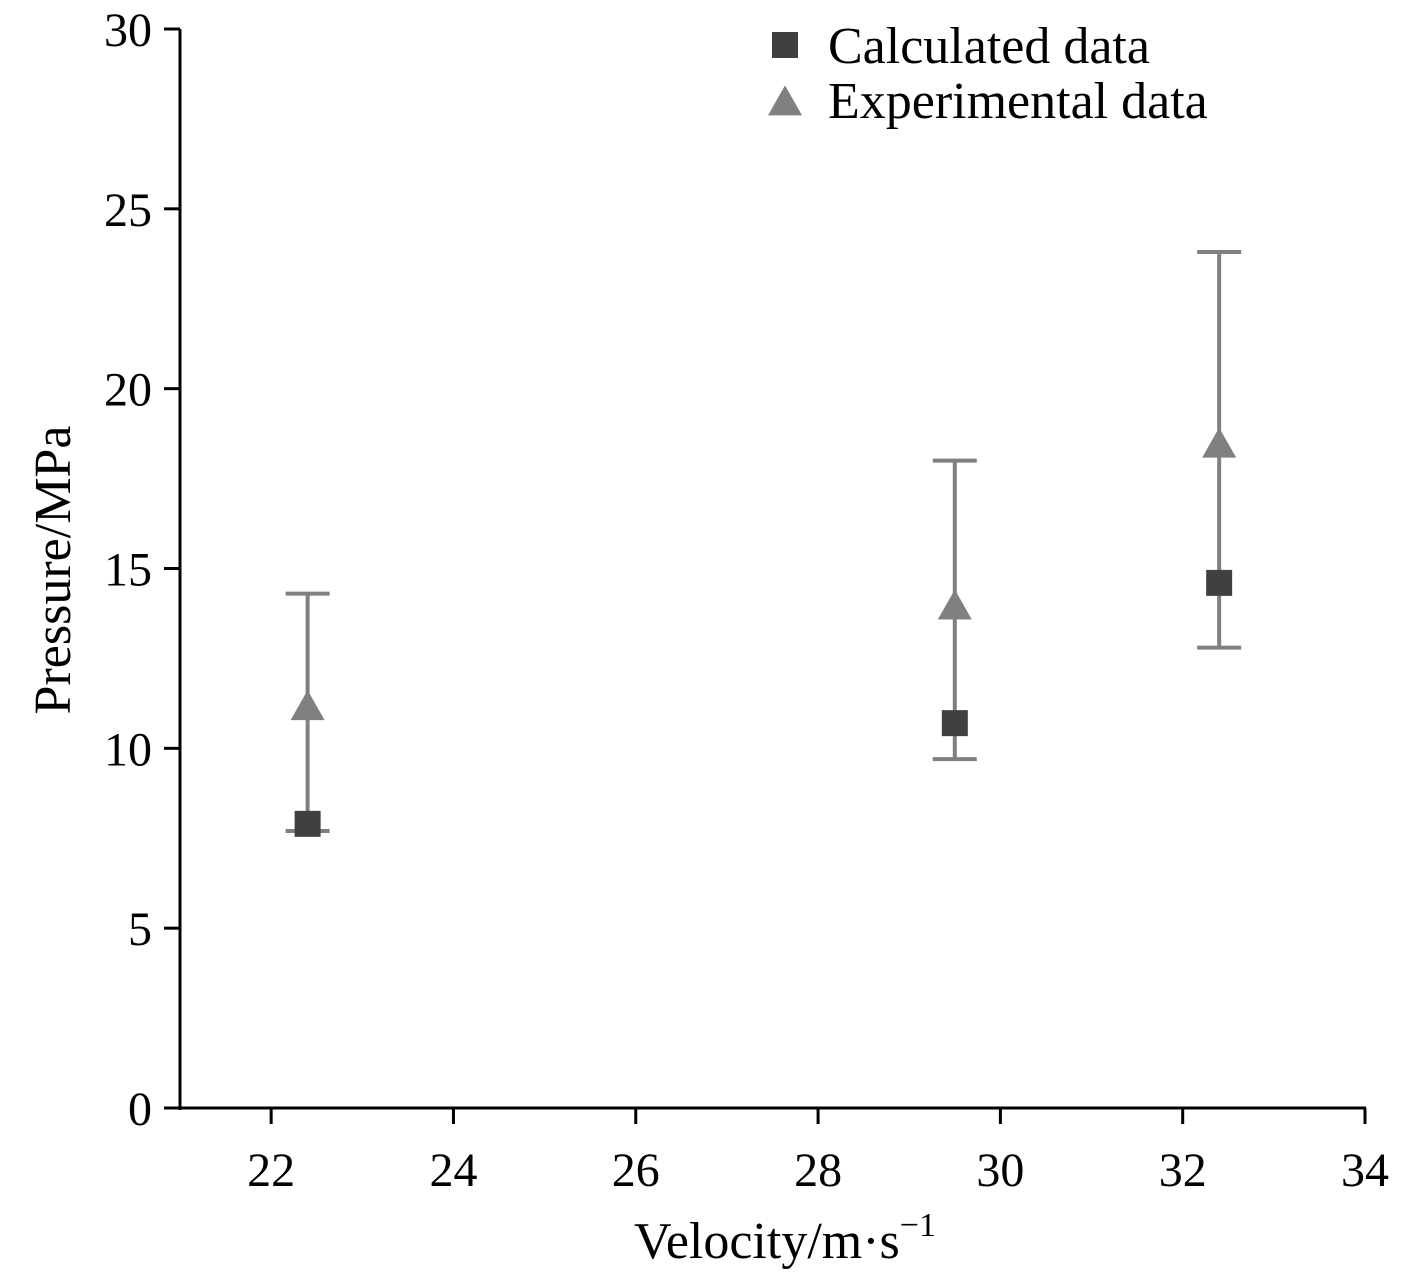  I want to click on x-tick-label: 30, so click(1000, 1170).